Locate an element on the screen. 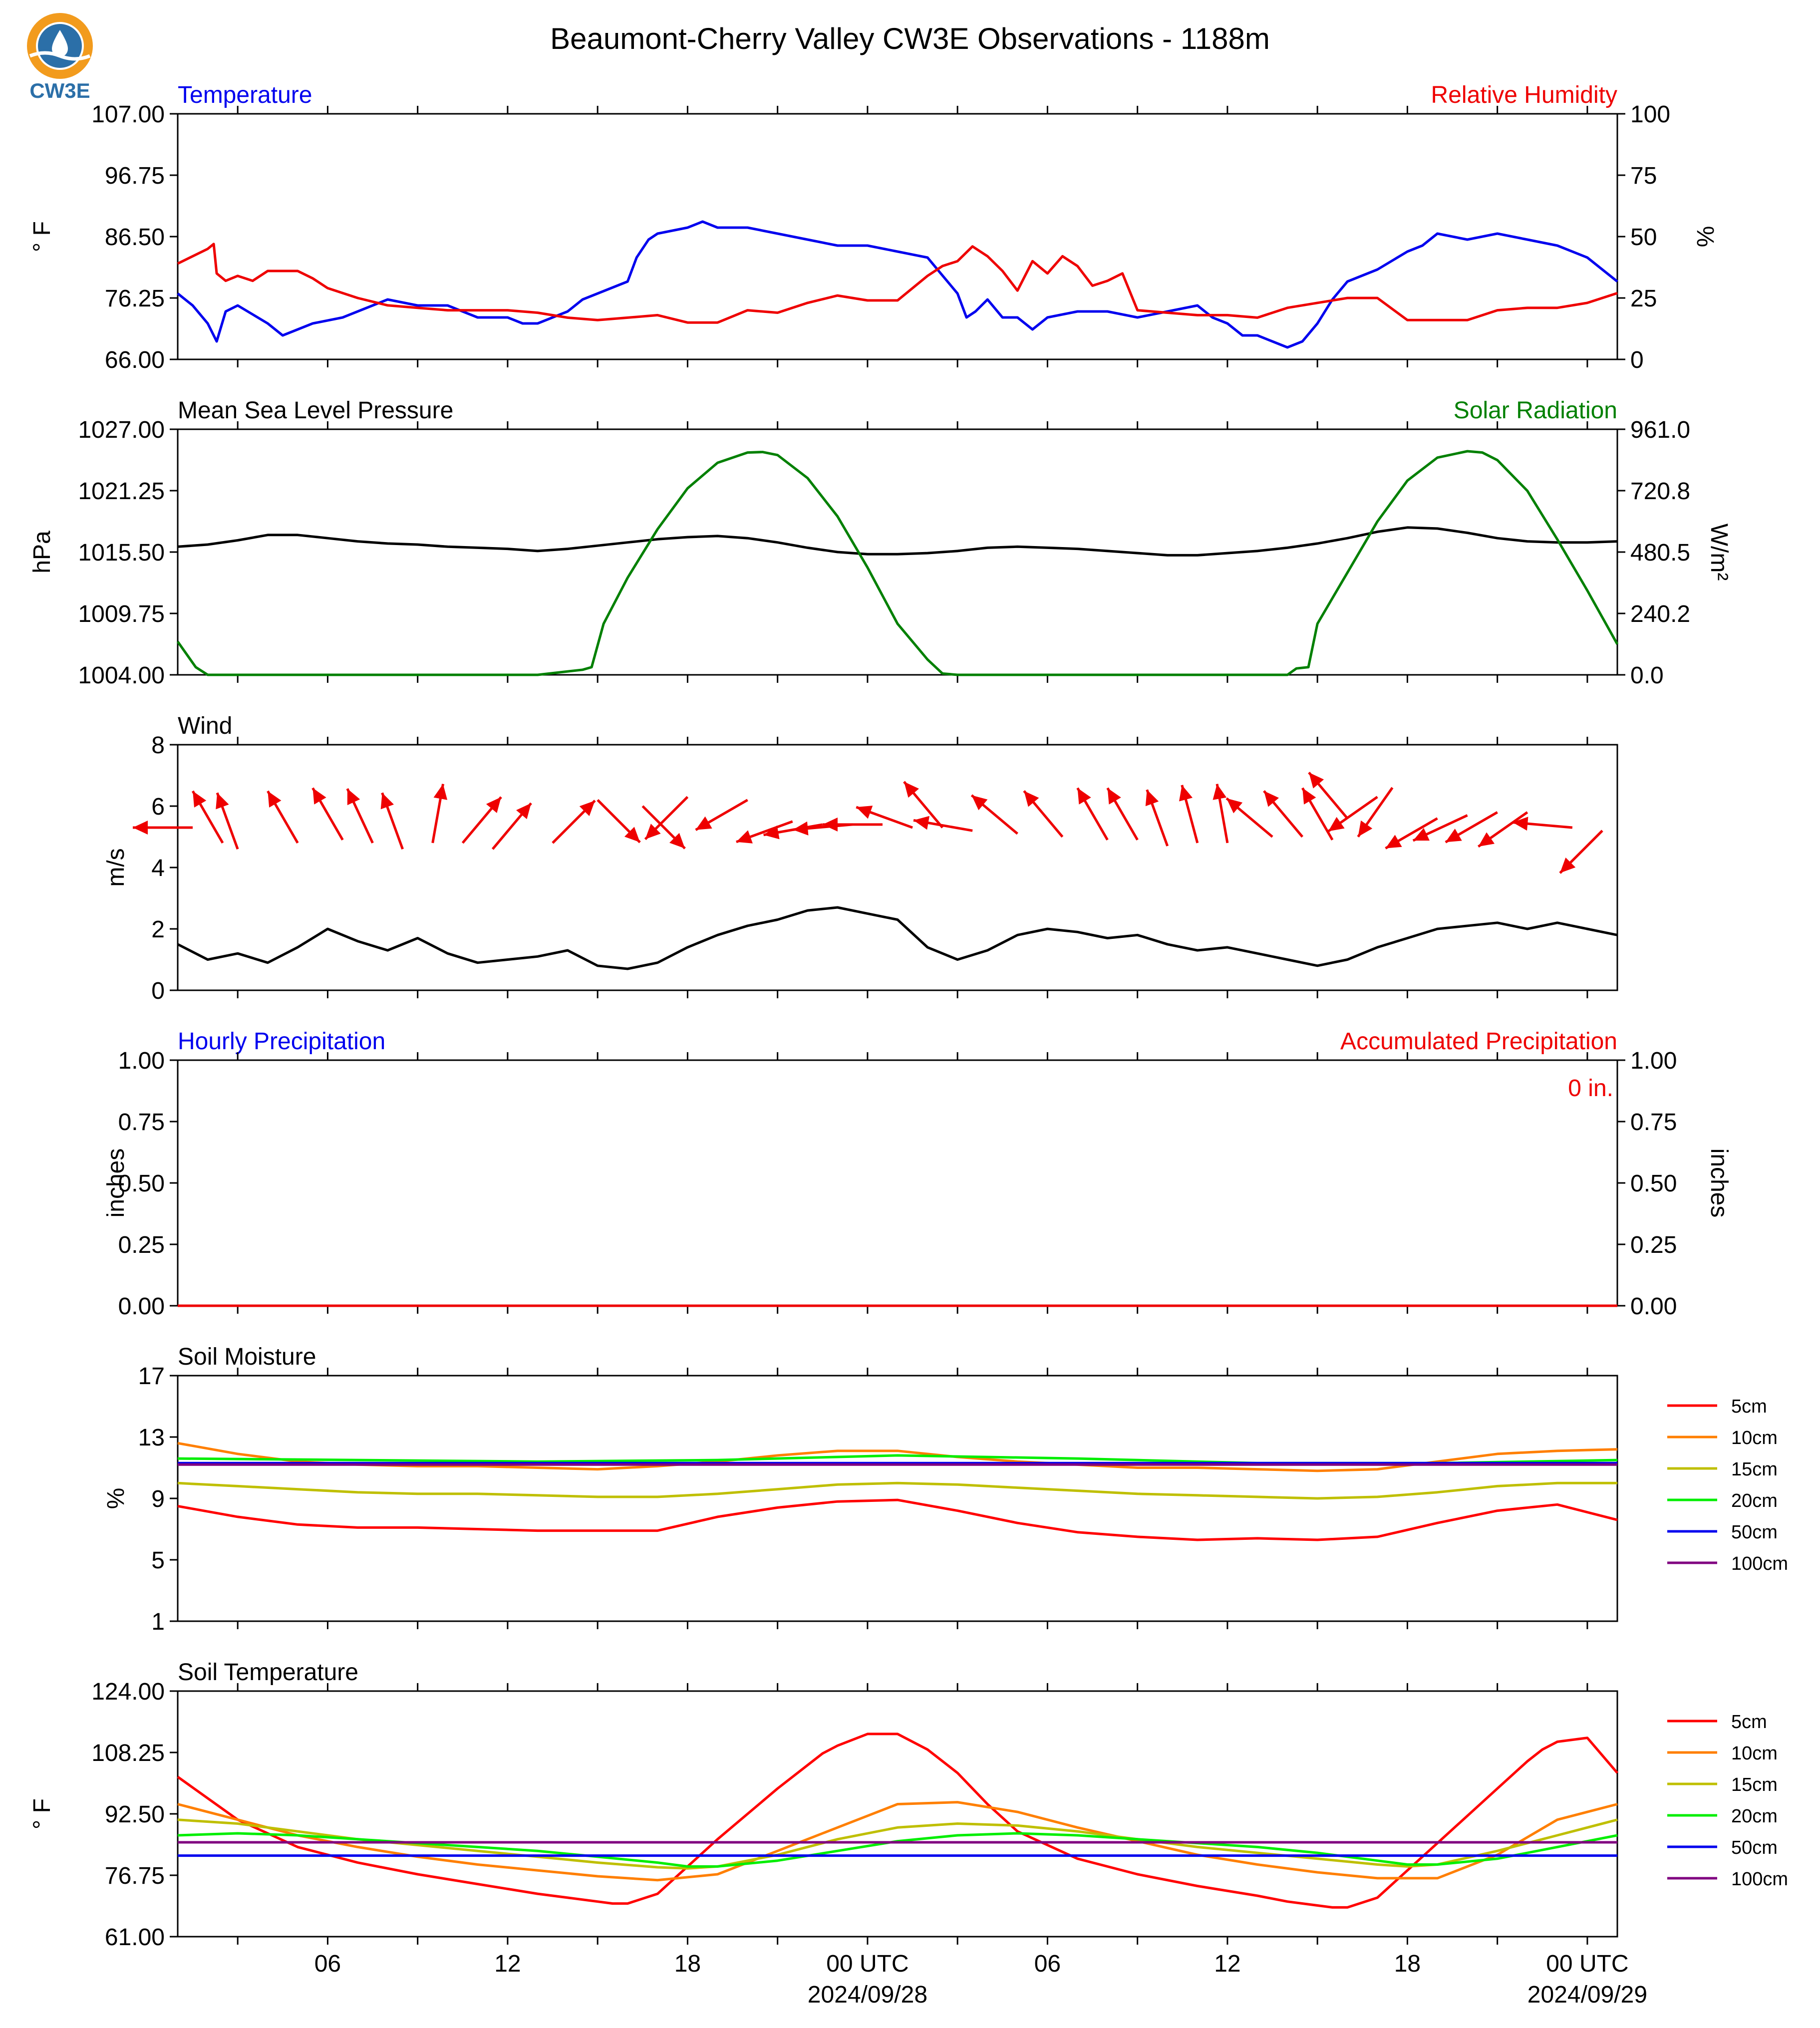 The height and width of the screenshot is (2028, 1820). pressure-solar-ytick-label-right: 480.5 is located at coordinates (1660, 553).